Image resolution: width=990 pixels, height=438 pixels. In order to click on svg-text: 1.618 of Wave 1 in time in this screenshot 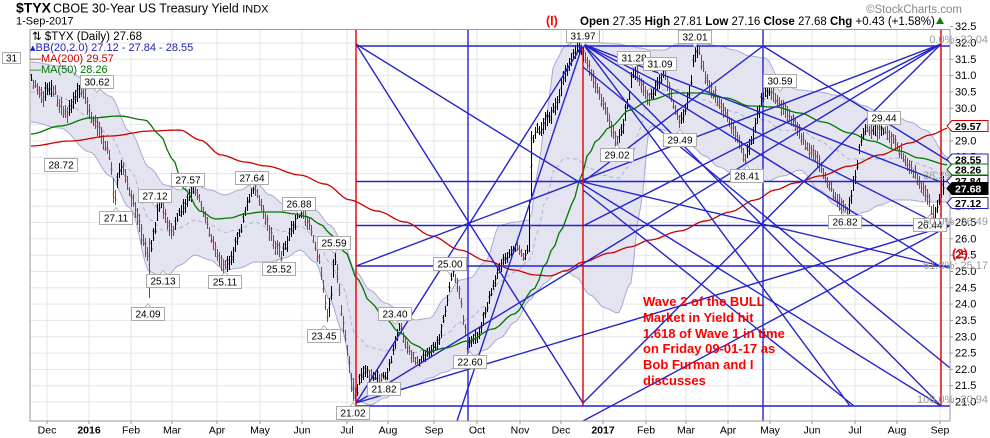, I will do `click(714, 333)`.